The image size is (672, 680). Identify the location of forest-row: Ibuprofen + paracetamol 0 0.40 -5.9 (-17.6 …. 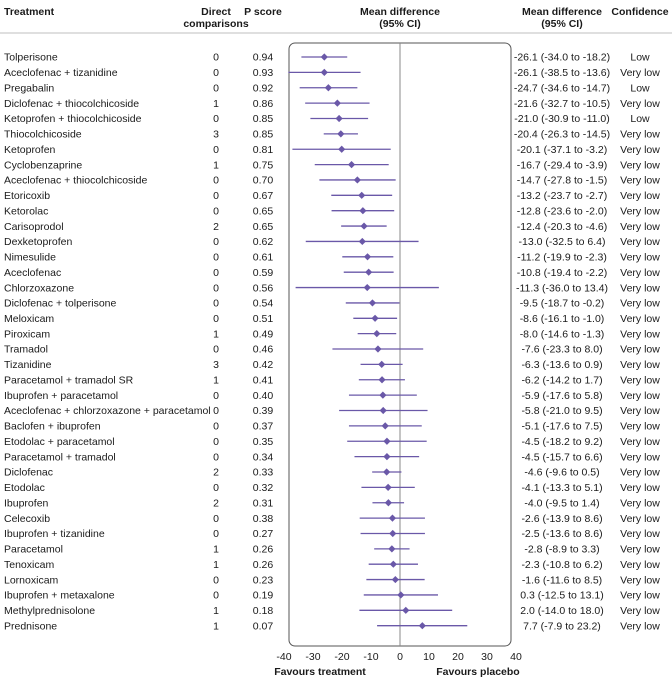
(332, 396).